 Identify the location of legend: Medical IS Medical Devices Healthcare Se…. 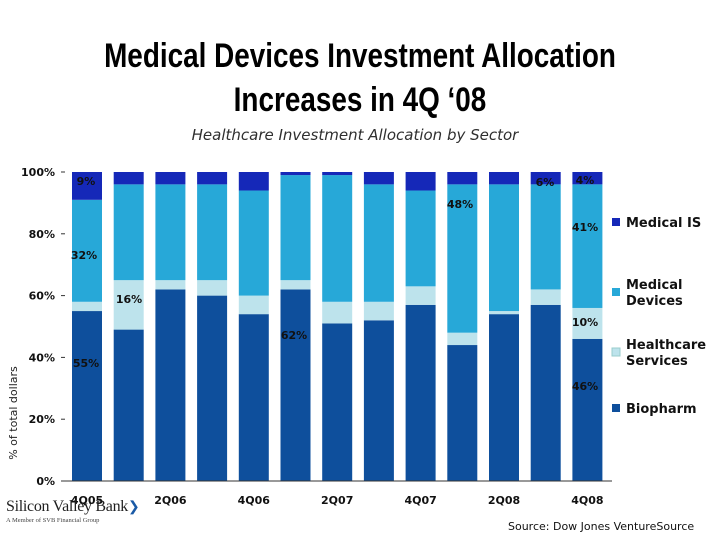
(661, 316).